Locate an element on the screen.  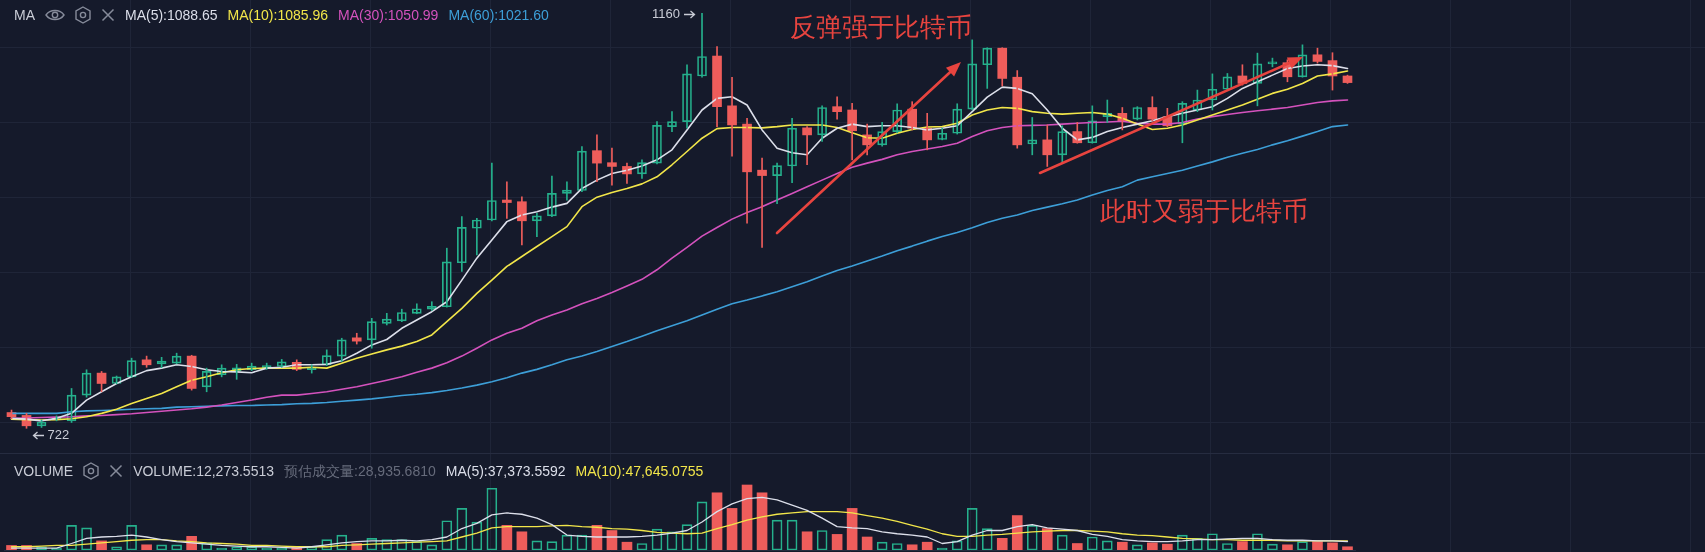
text: MA(60):1021.60 is located at coordinates (498, 15).